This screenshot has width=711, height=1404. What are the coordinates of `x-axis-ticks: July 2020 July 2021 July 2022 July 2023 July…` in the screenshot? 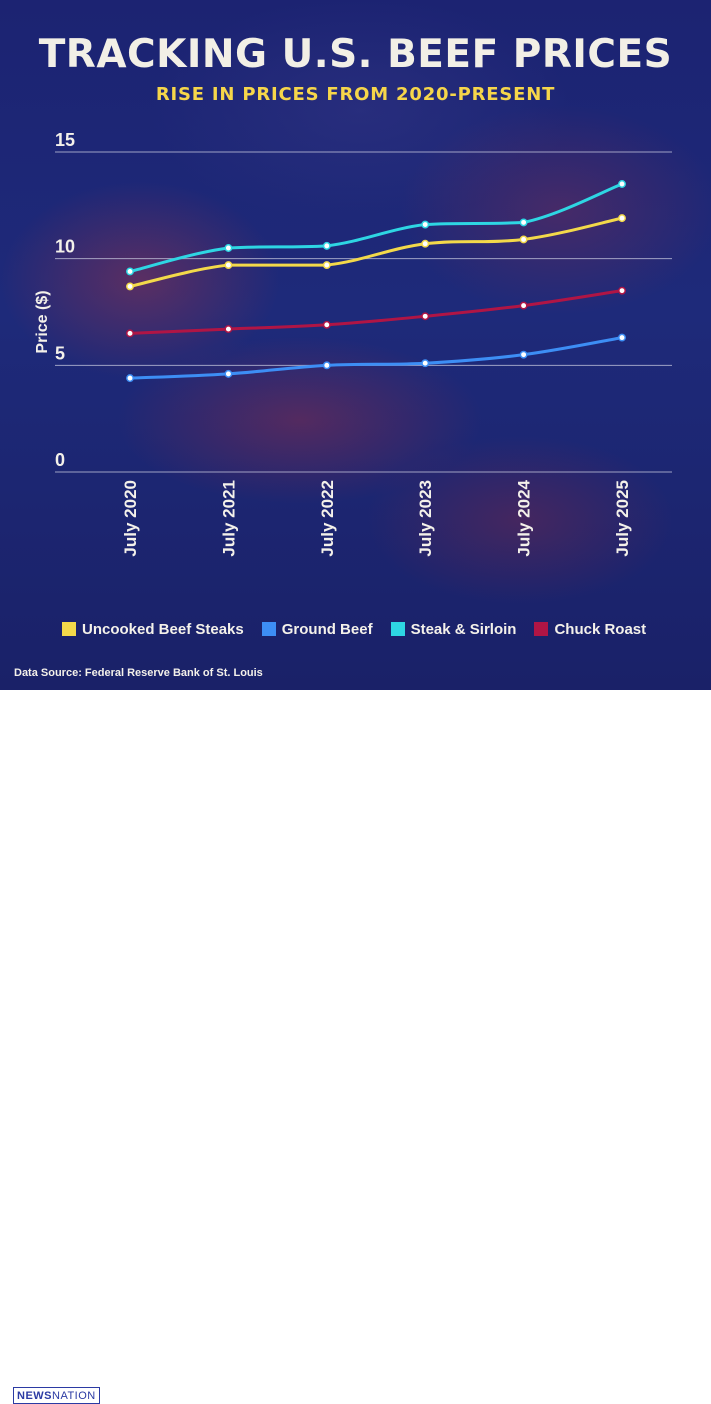 It's located at (376, 517).